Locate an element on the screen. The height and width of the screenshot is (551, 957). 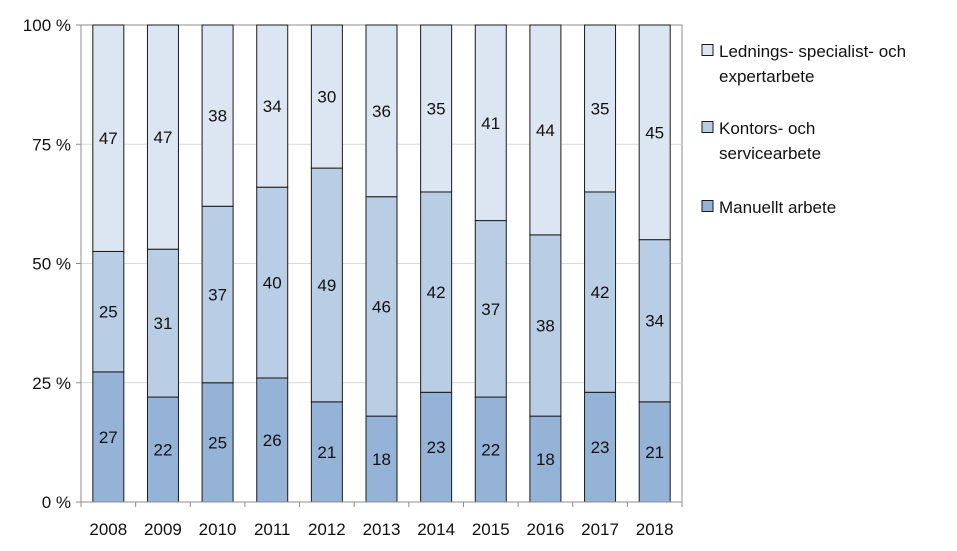
data-label: 46 is located at coordinates (381, 306).